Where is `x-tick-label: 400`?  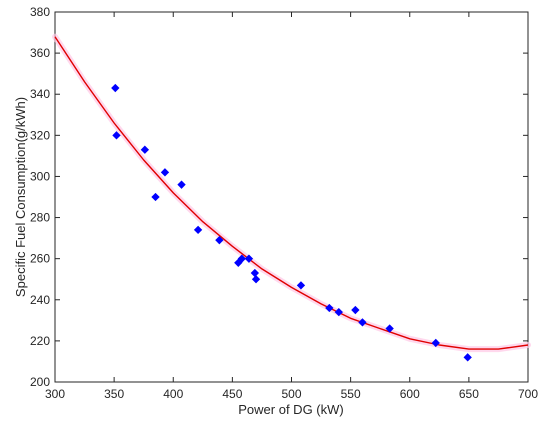
x-tick-label: 400 is located at coordinates (173, 394).